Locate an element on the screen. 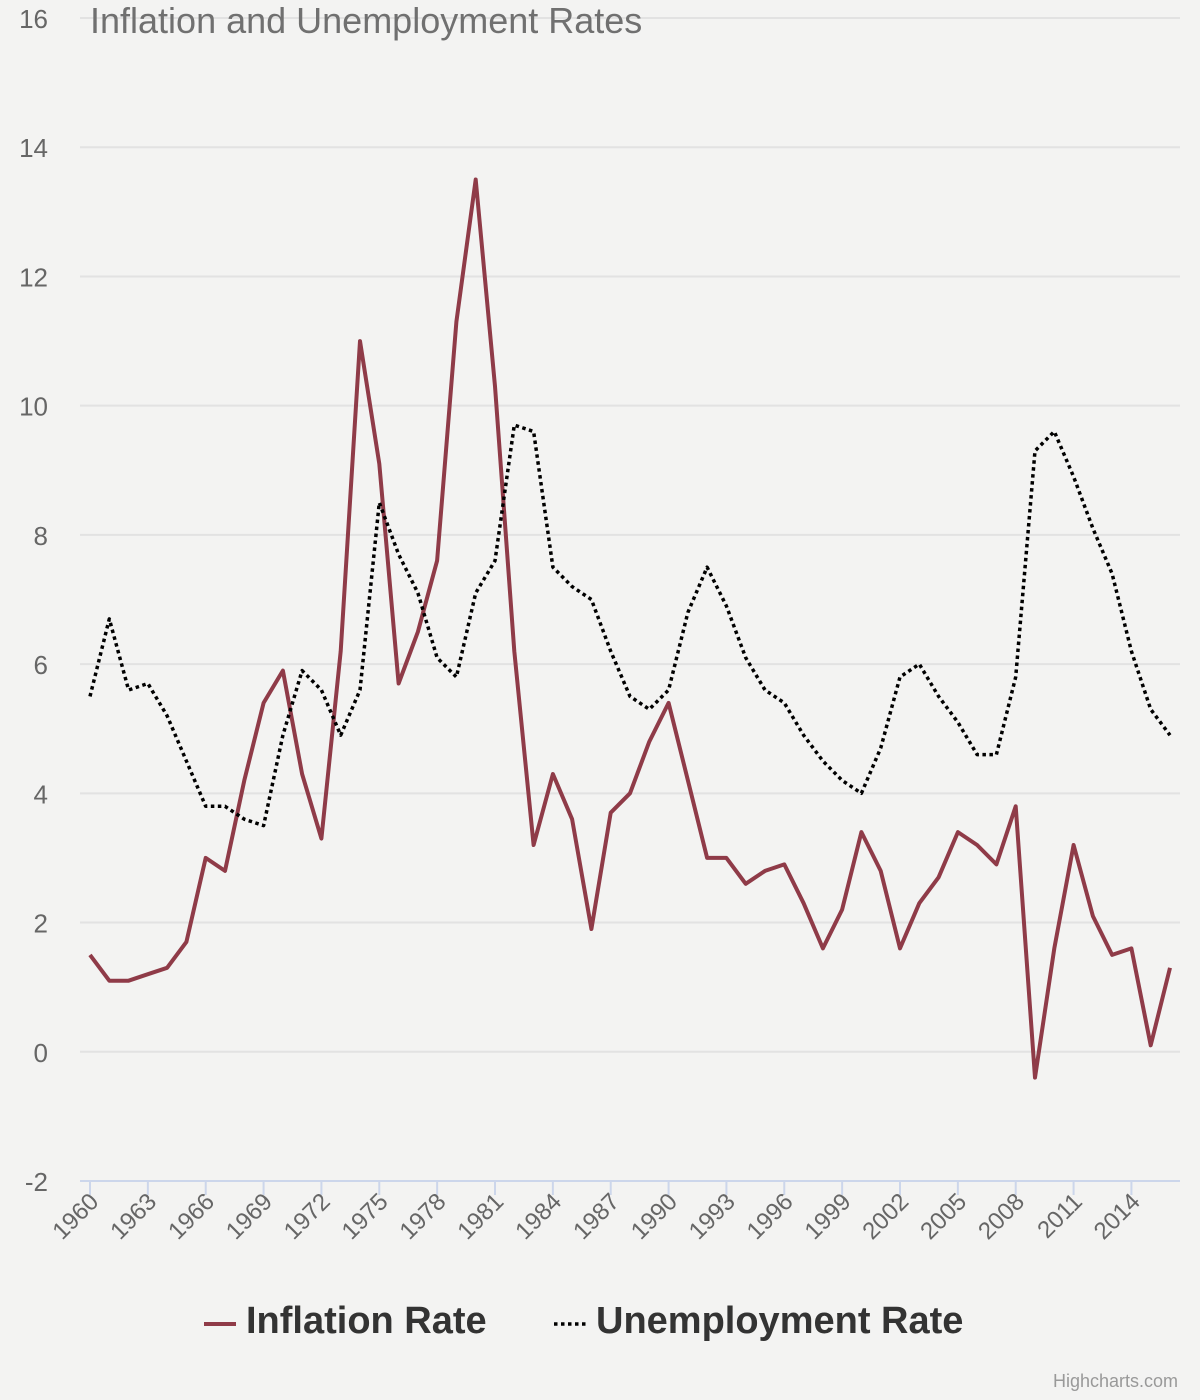 This screenshot has width=1200, height=1400. y-tick-label: 6 is located at coordinates (41, 665).